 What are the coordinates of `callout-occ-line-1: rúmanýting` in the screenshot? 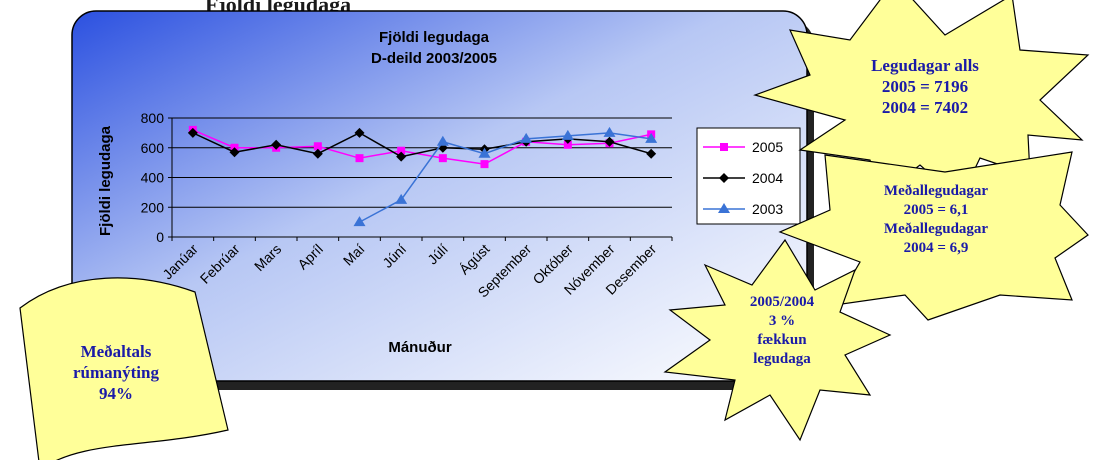 It's located at (116, 372).